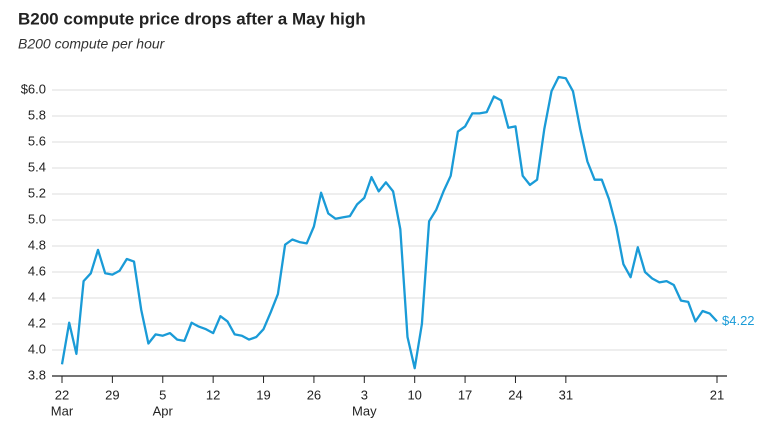 The width and height of the screenshot is (758, 430). What do you see at coordinates (62, 394) in the screenshot?
I see `x-tick-label: 22` at bounding box center [62, 394].